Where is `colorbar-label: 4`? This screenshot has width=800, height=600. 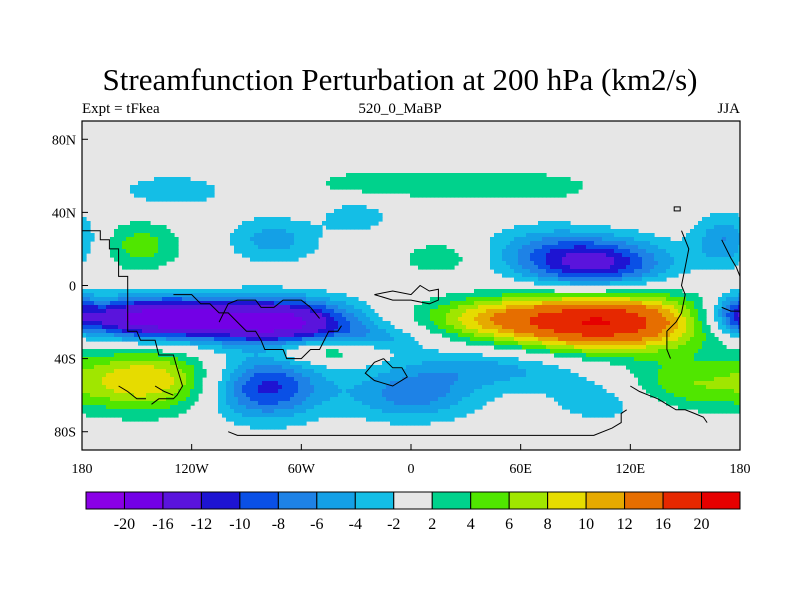 colorbar-label: 4 is located at coordinates (471, 524).